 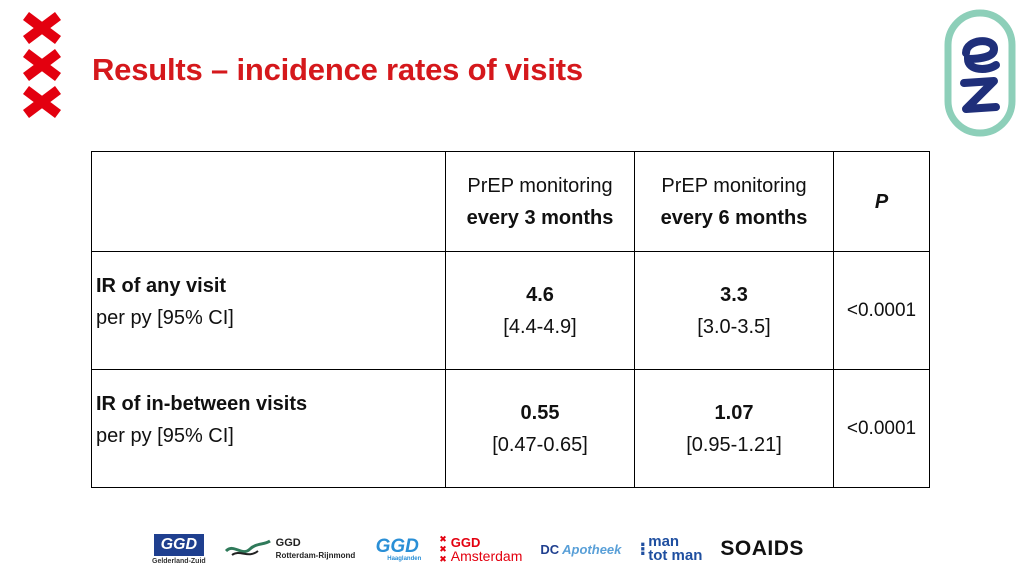 What do you see at coordinates (540, 185) in the screenshot?
I see `header-3-months-line1: PrEP monitoring` at bounding box center [540, 185].